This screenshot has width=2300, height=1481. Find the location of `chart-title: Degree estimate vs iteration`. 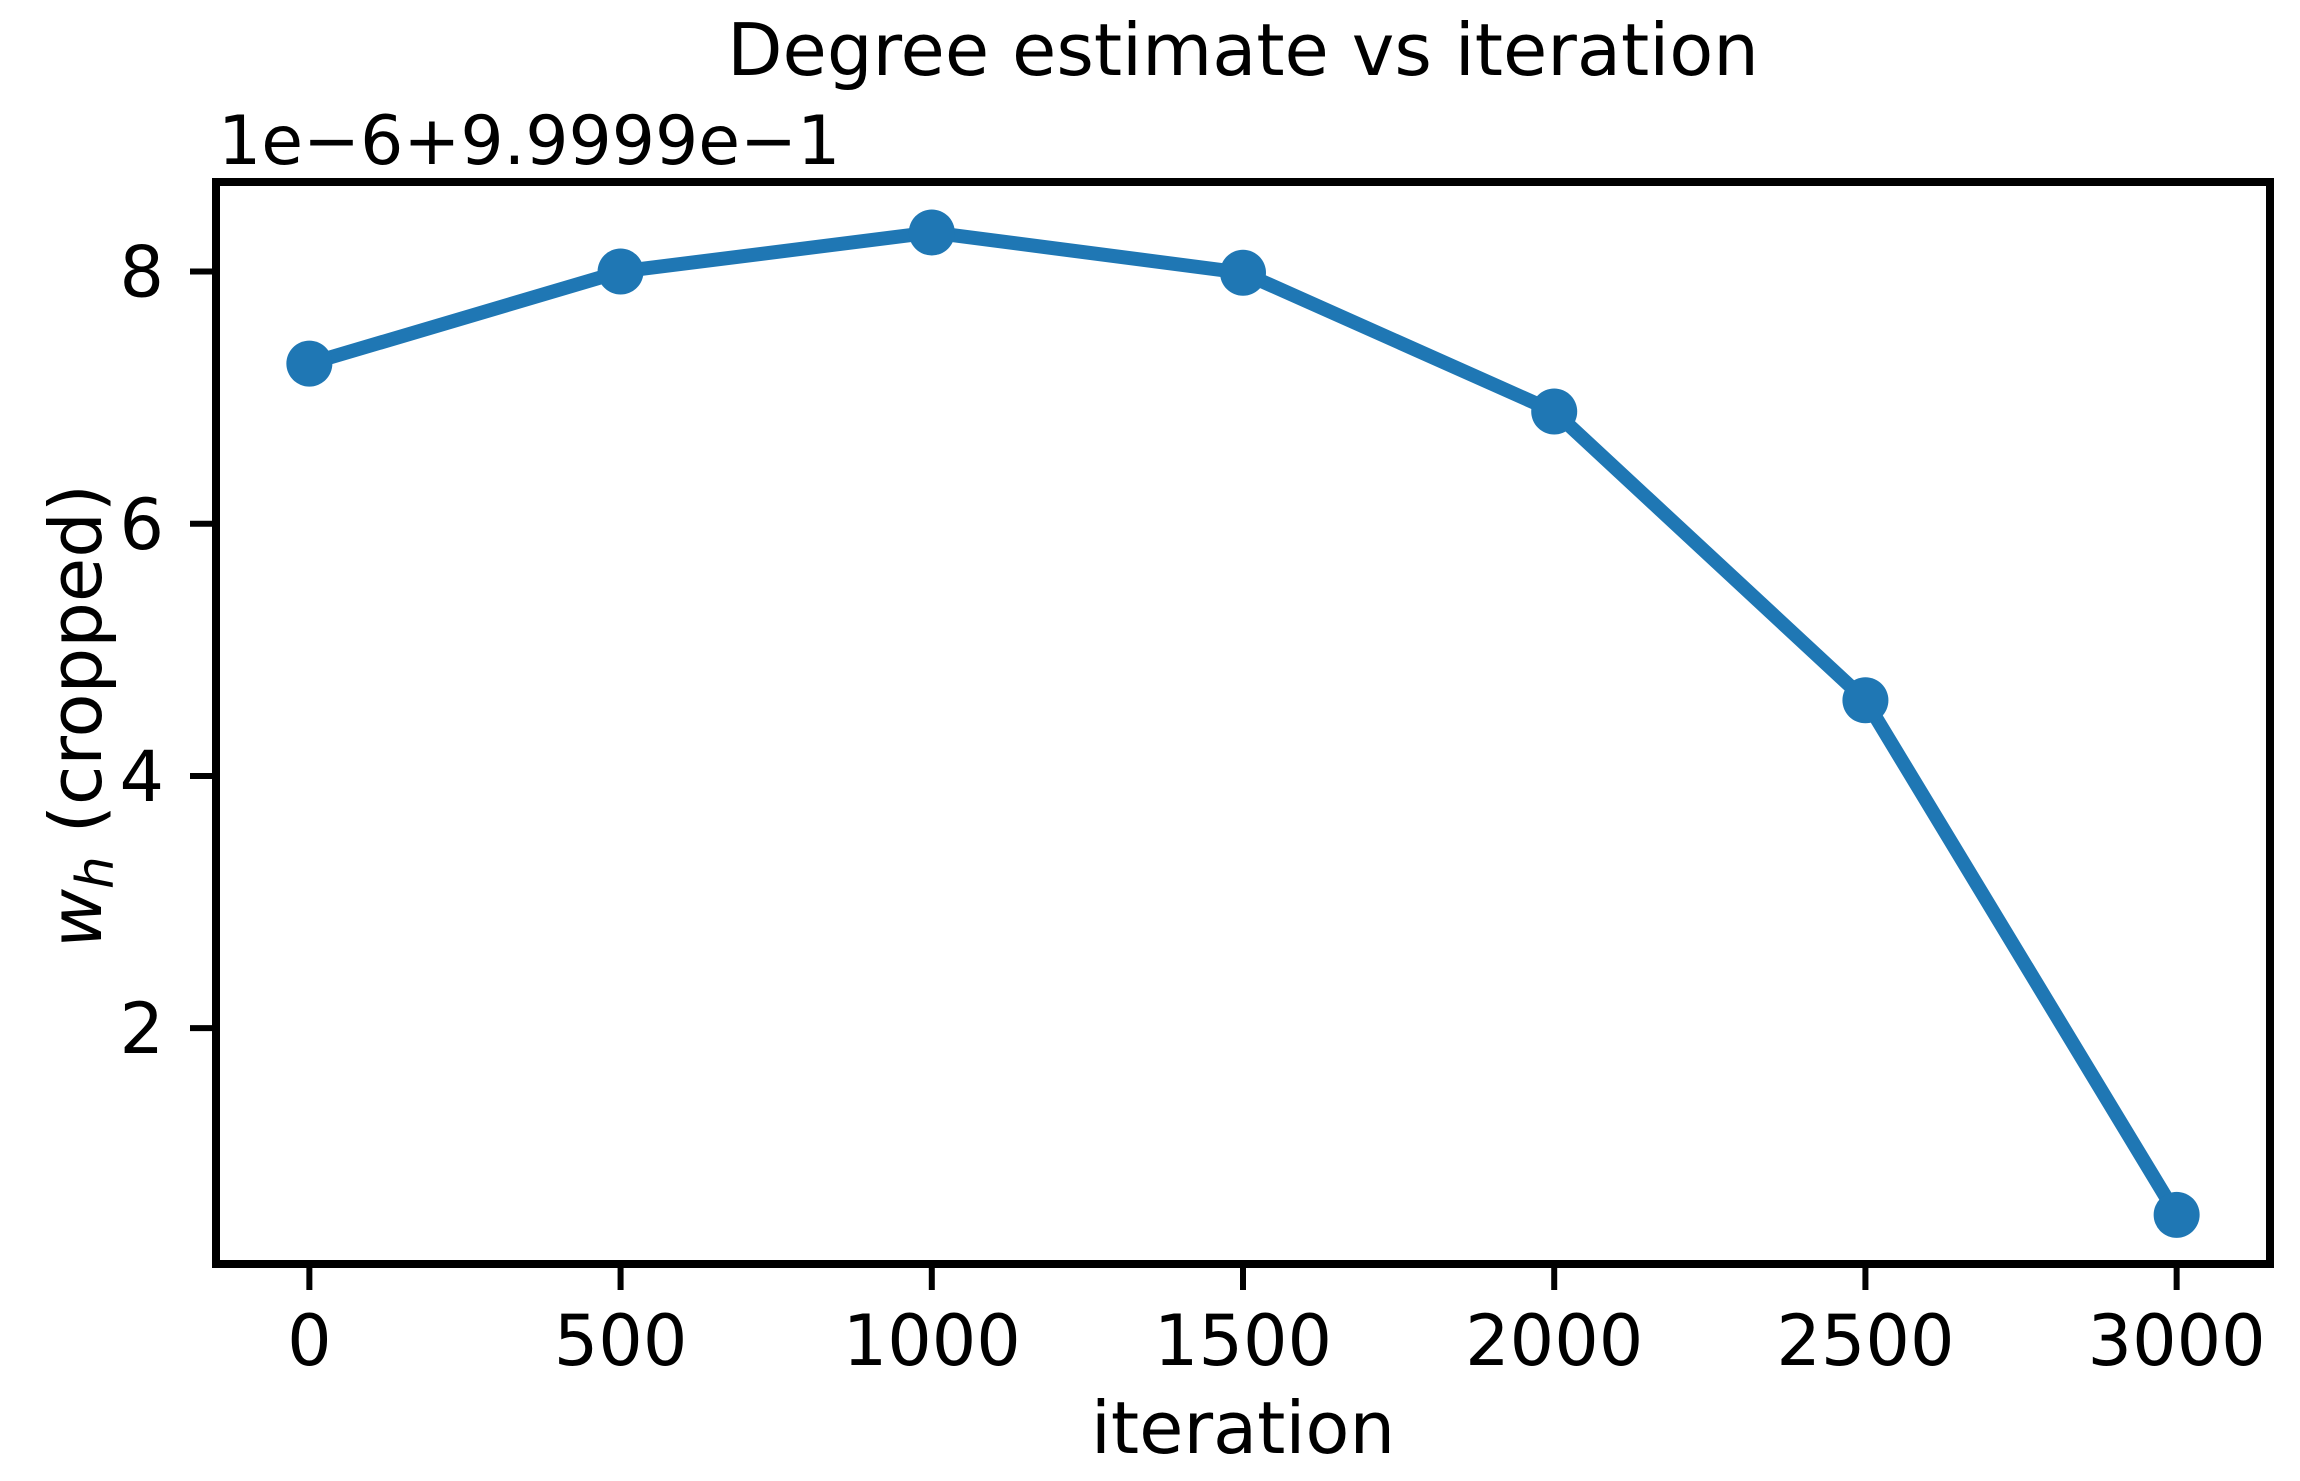

chart-title: Degree estimate vs iteration is located at coordinates (1243, 50).